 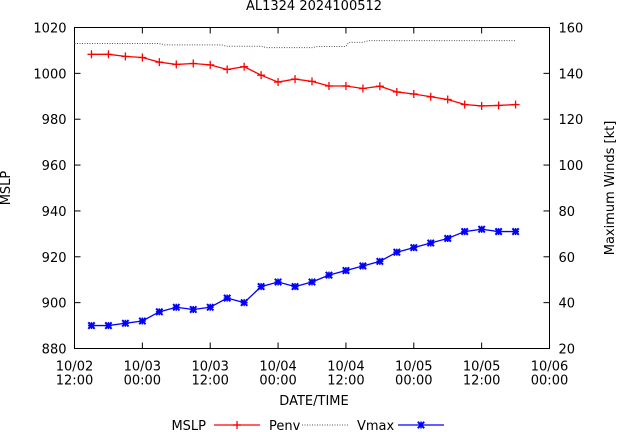 I want to click on y-left-tick-label: 980, so click(x=54, y=120).